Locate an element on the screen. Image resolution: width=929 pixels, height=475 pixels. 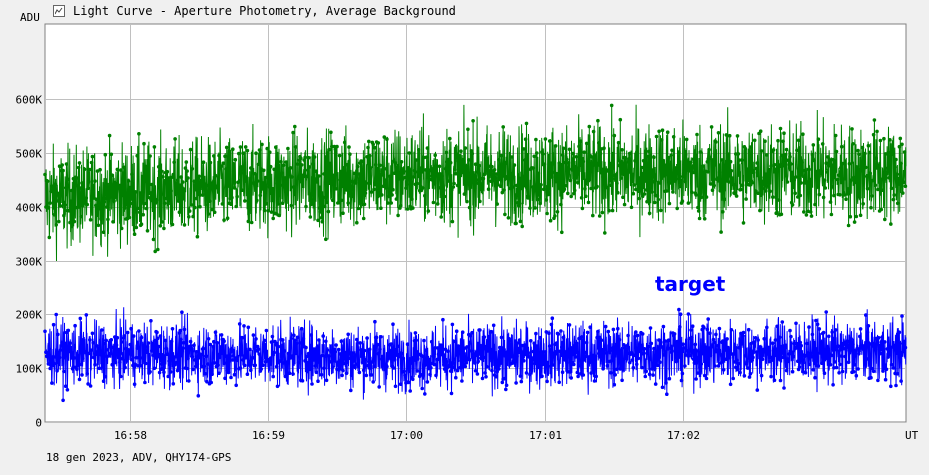
x-tick-label: 17:02 is located at coordinates (683, 435).